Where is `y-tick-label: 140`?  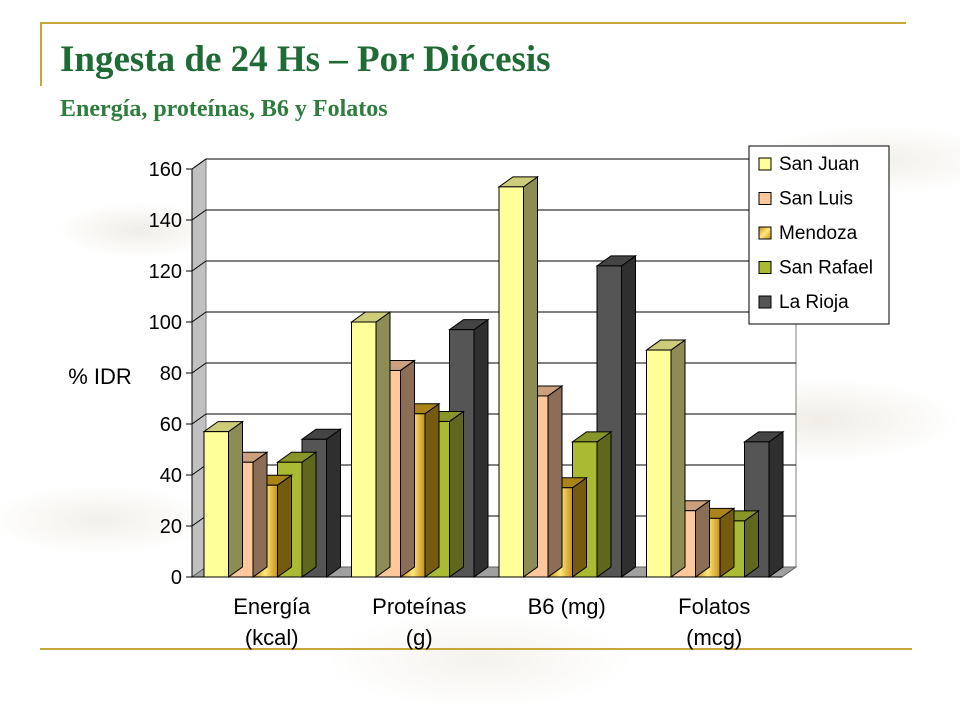
y-tick-label: 140 is located at coordinates (165, 221).